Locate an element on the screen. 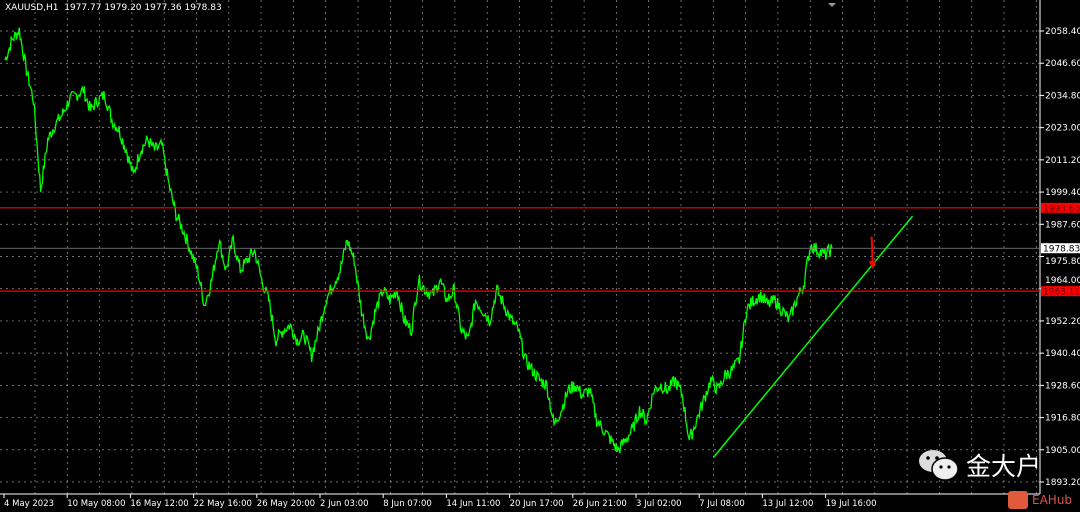 This screenshot has width=1080, height=512. watermark-text: 金大户 is located at coordinates (1004, 466).